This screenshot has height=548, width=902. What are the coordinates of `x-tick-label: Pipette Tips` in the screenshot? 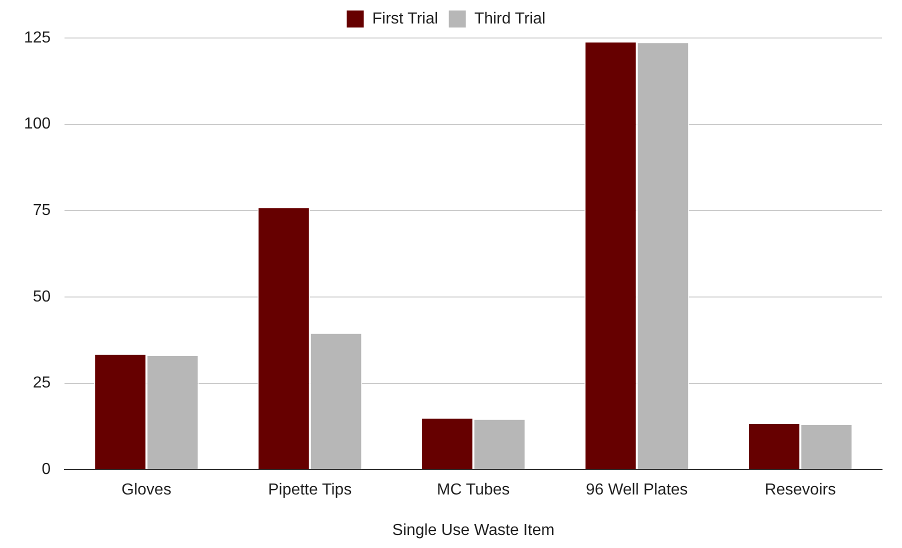 It's located at (310, 490).